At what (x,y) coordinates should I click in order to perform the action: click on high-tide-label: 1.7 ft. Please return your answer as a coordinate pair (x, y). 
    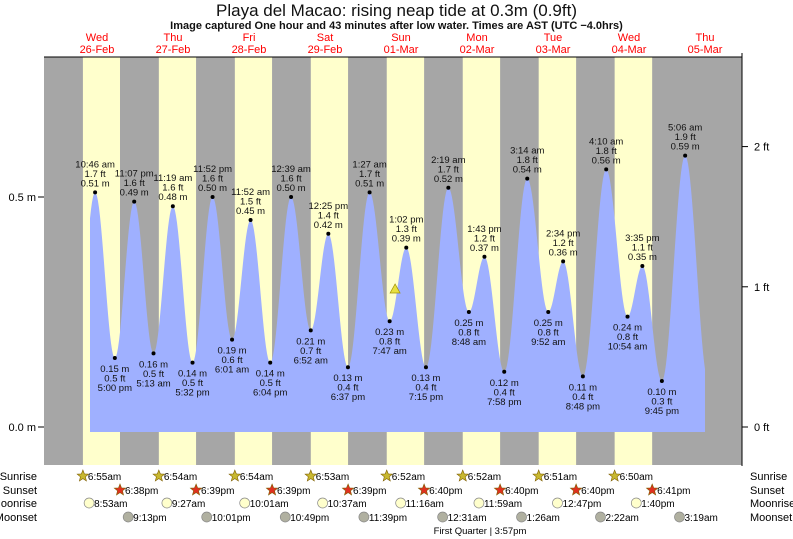
    Looking at the image, I should click on (95, 174).